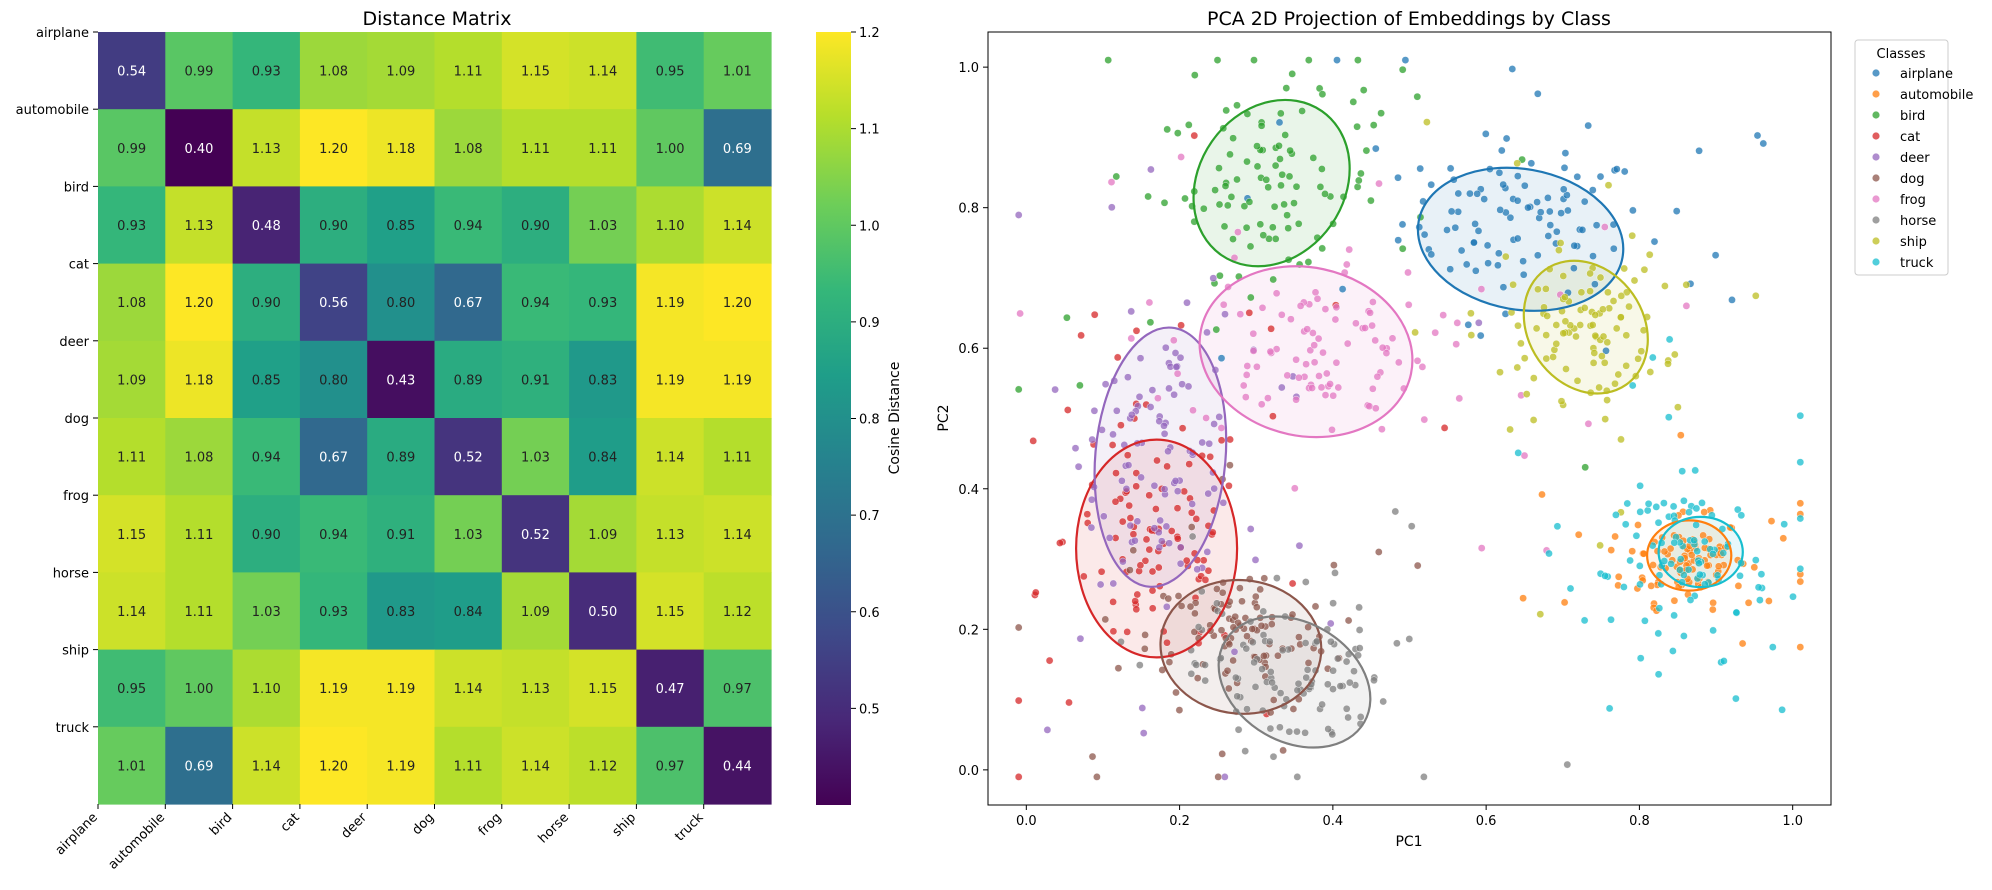  Describe the element at coordinates (468, 380) in the screenshot. I see `heatmap-cell-label: 0.89` at that location.